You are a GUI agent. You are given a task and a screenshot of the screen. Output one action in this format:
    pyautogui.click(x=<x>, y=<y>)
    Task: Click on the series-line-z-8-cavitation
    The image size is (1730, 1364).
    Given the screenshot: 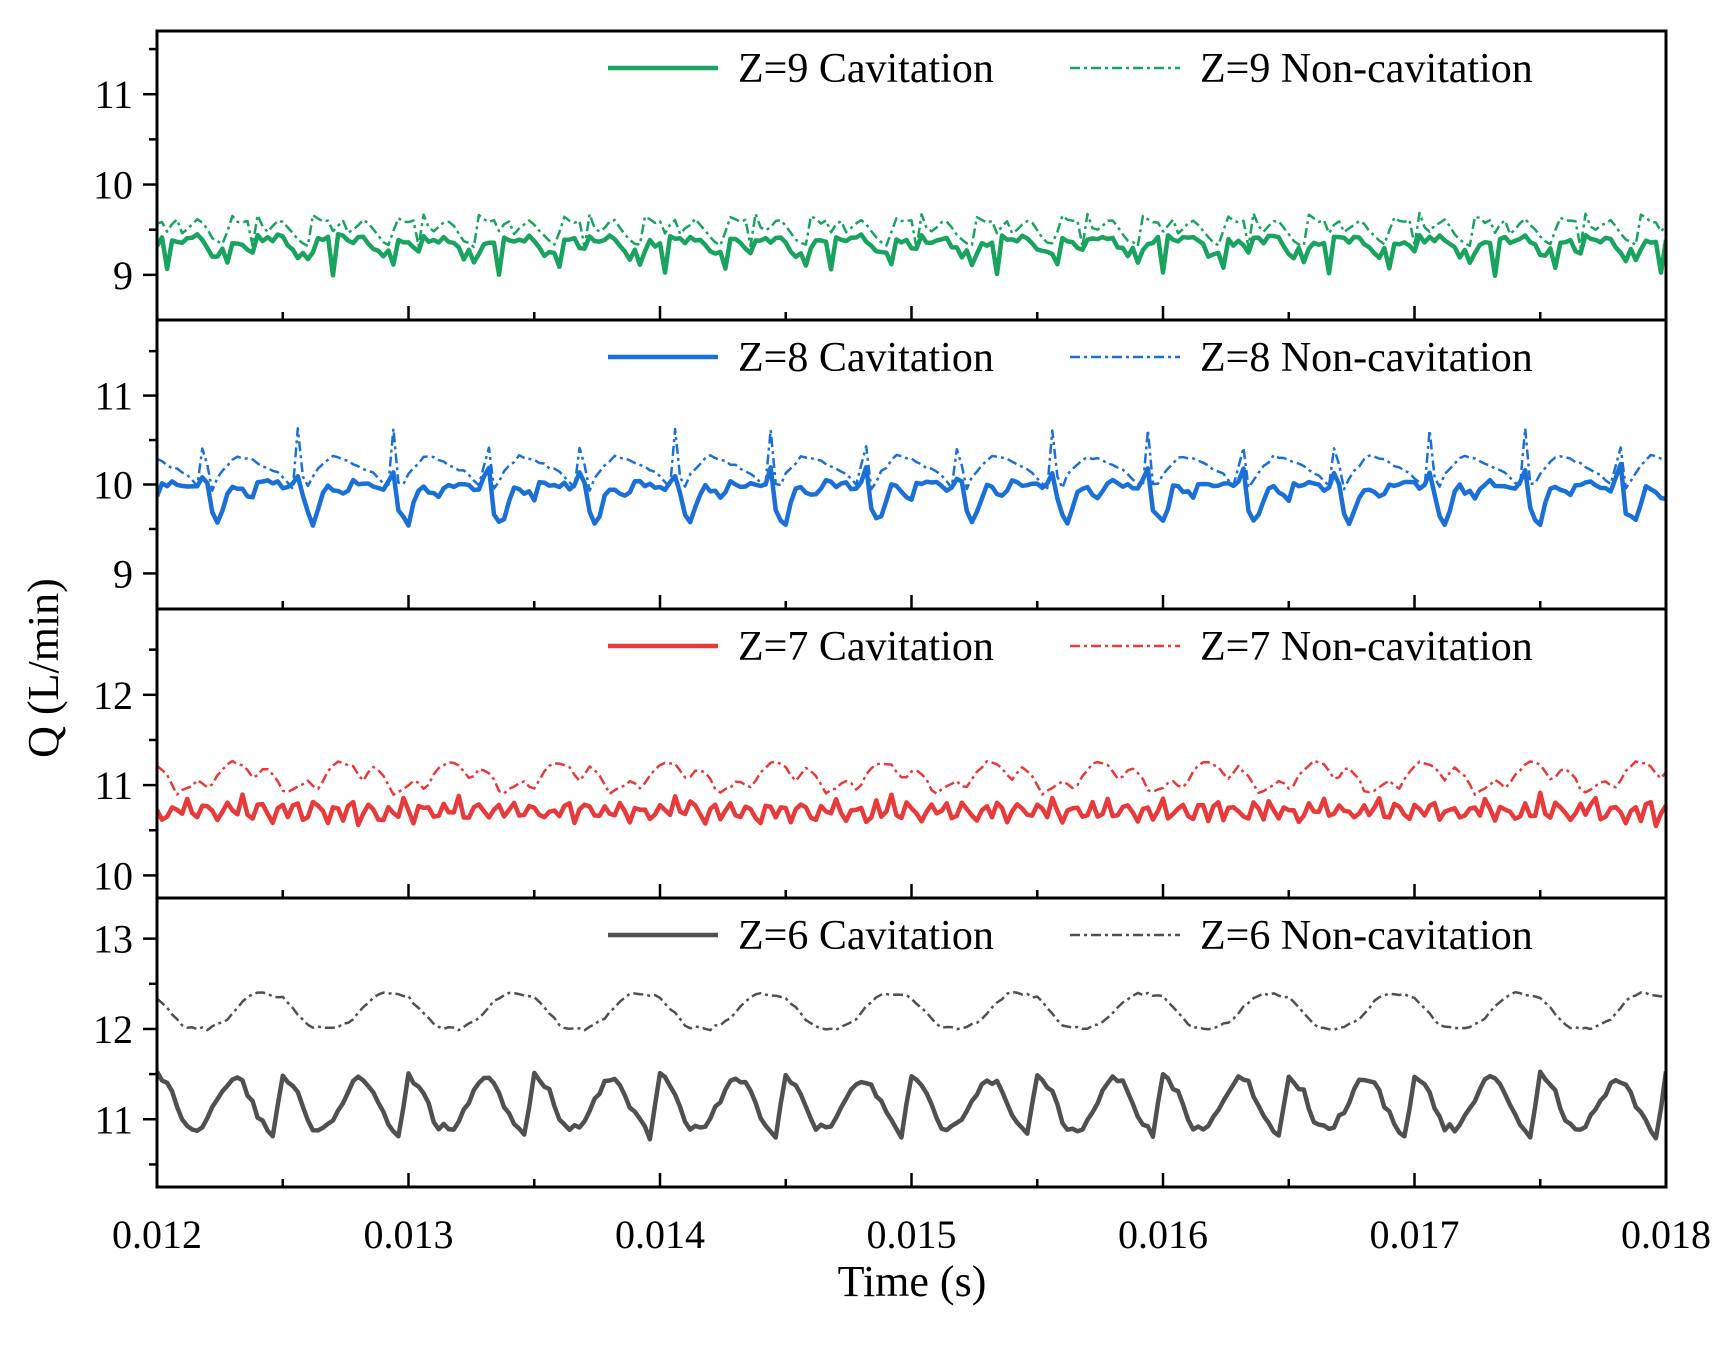 What is the action you would take?
    pyautogui.click(x=911, y=494)
    